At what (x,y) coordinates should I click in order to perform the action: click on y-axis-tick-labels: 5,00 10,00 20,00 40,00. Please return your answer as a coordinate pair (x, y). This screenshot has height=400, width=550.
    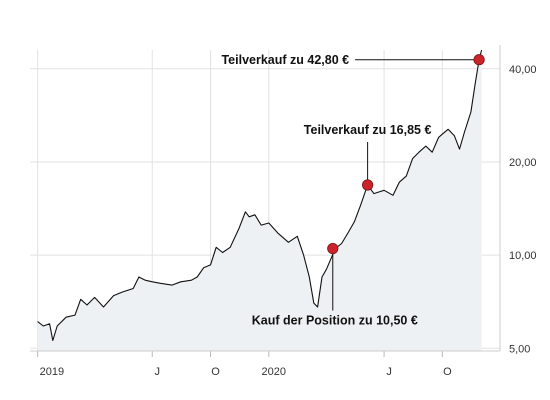
    Looking at the image, I should click on (523, 209).